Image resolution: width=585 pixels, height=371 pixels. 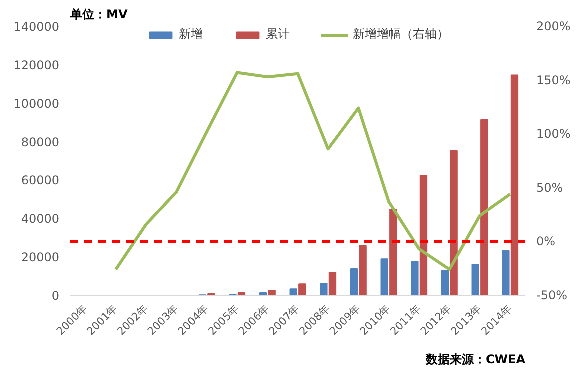 I want to click on y-tick-label: 60000, so click(x=40, y=181).